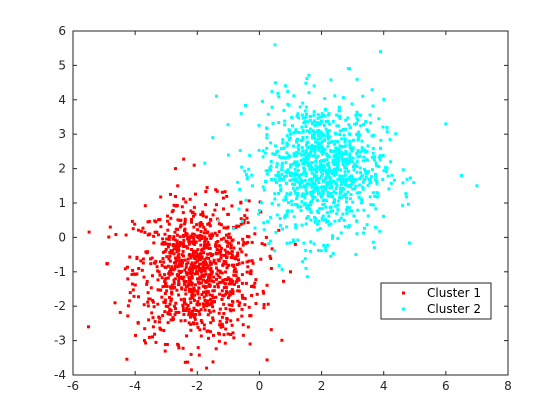  What do you see at coordinates (197, 386) in the screenshot?
I see `x-tick-label: -2` at bounding box center [197, 386].